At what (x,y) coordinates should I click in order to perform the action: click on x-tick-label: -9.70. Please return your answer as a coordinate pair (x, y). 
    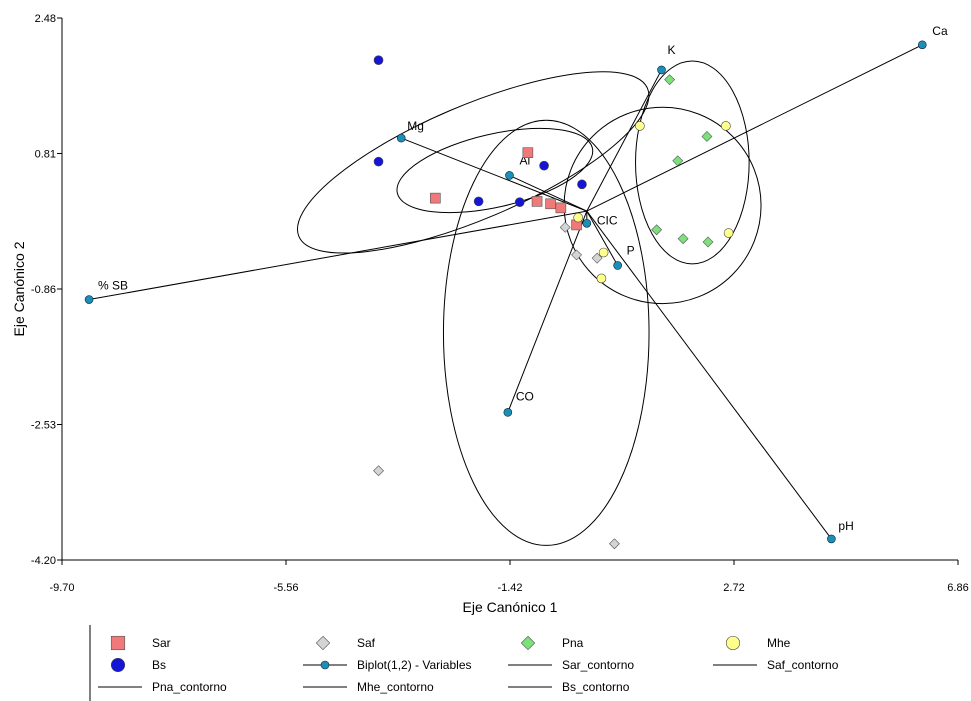
    Looking at the image, I should click on (61, 588).